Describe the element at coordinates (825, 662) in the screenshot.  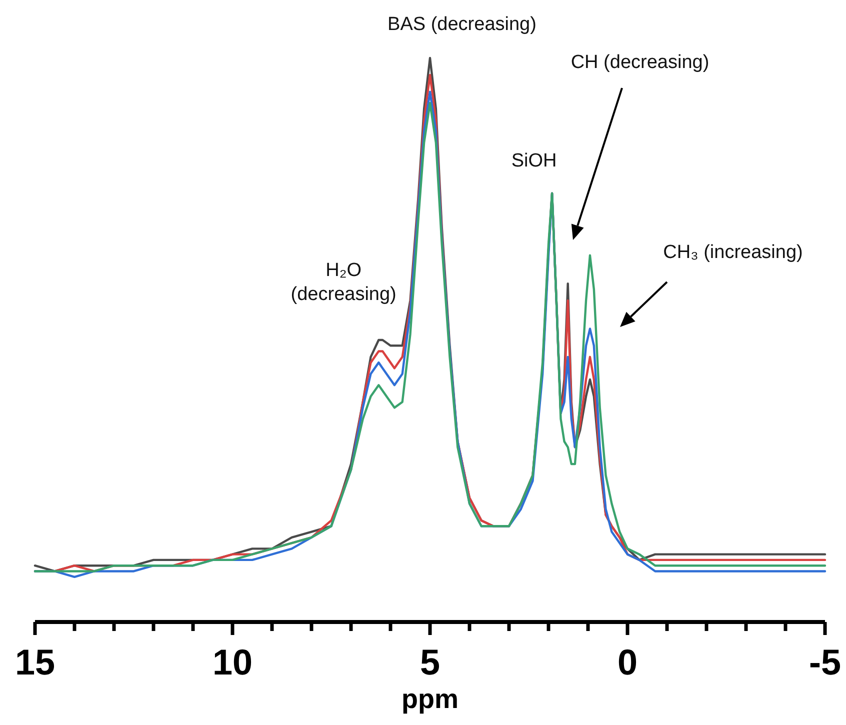
I see `x-tick-label: -5` at that location.